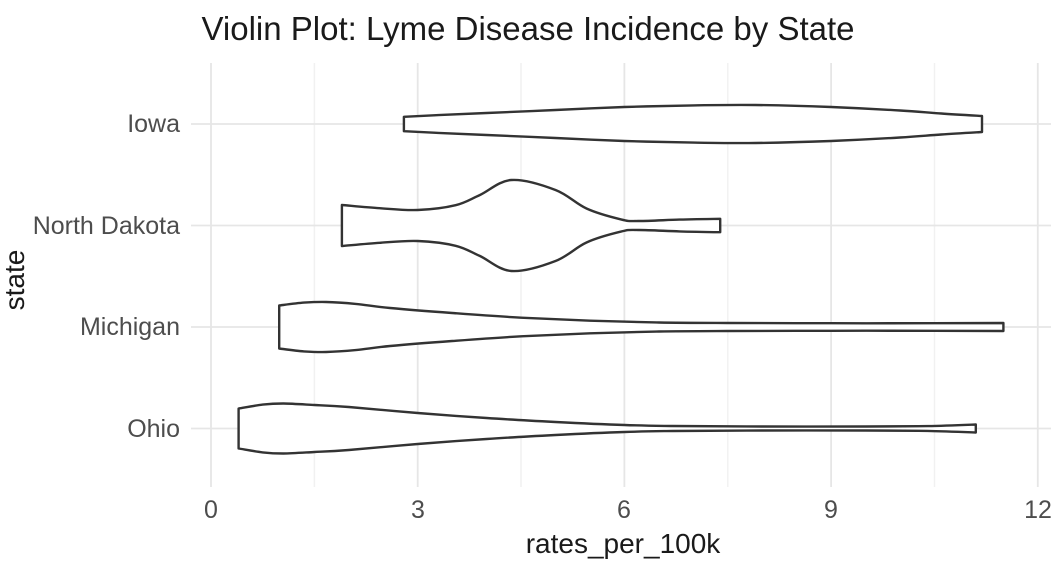 Image resolution: width=1056 pixels, height=576 pixels. Describe the element at coordinates (106, 226) in the screenshot. I see `y-tick-label: North Dakota` at that location.